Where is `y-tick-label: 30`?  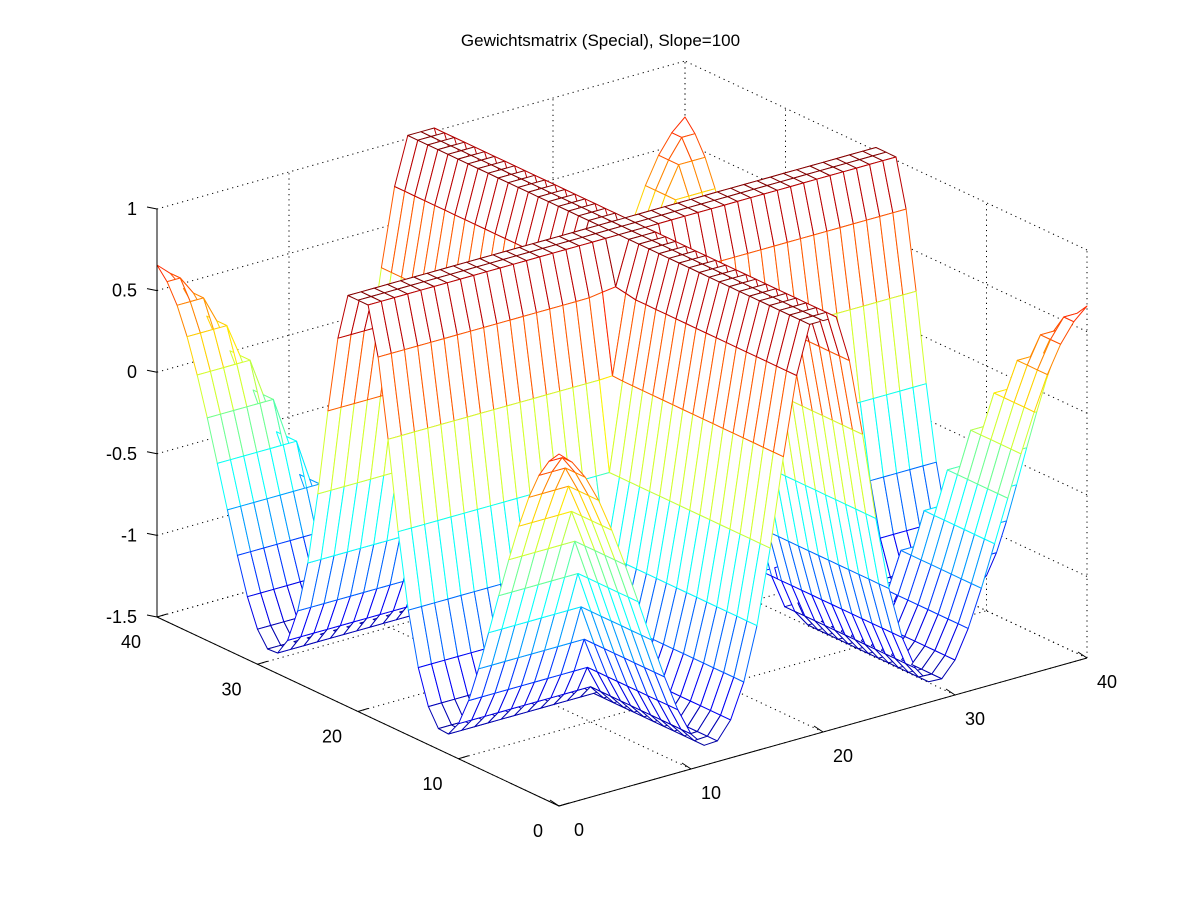 y-tick-label: 30 is located at coordinates (231, 689).